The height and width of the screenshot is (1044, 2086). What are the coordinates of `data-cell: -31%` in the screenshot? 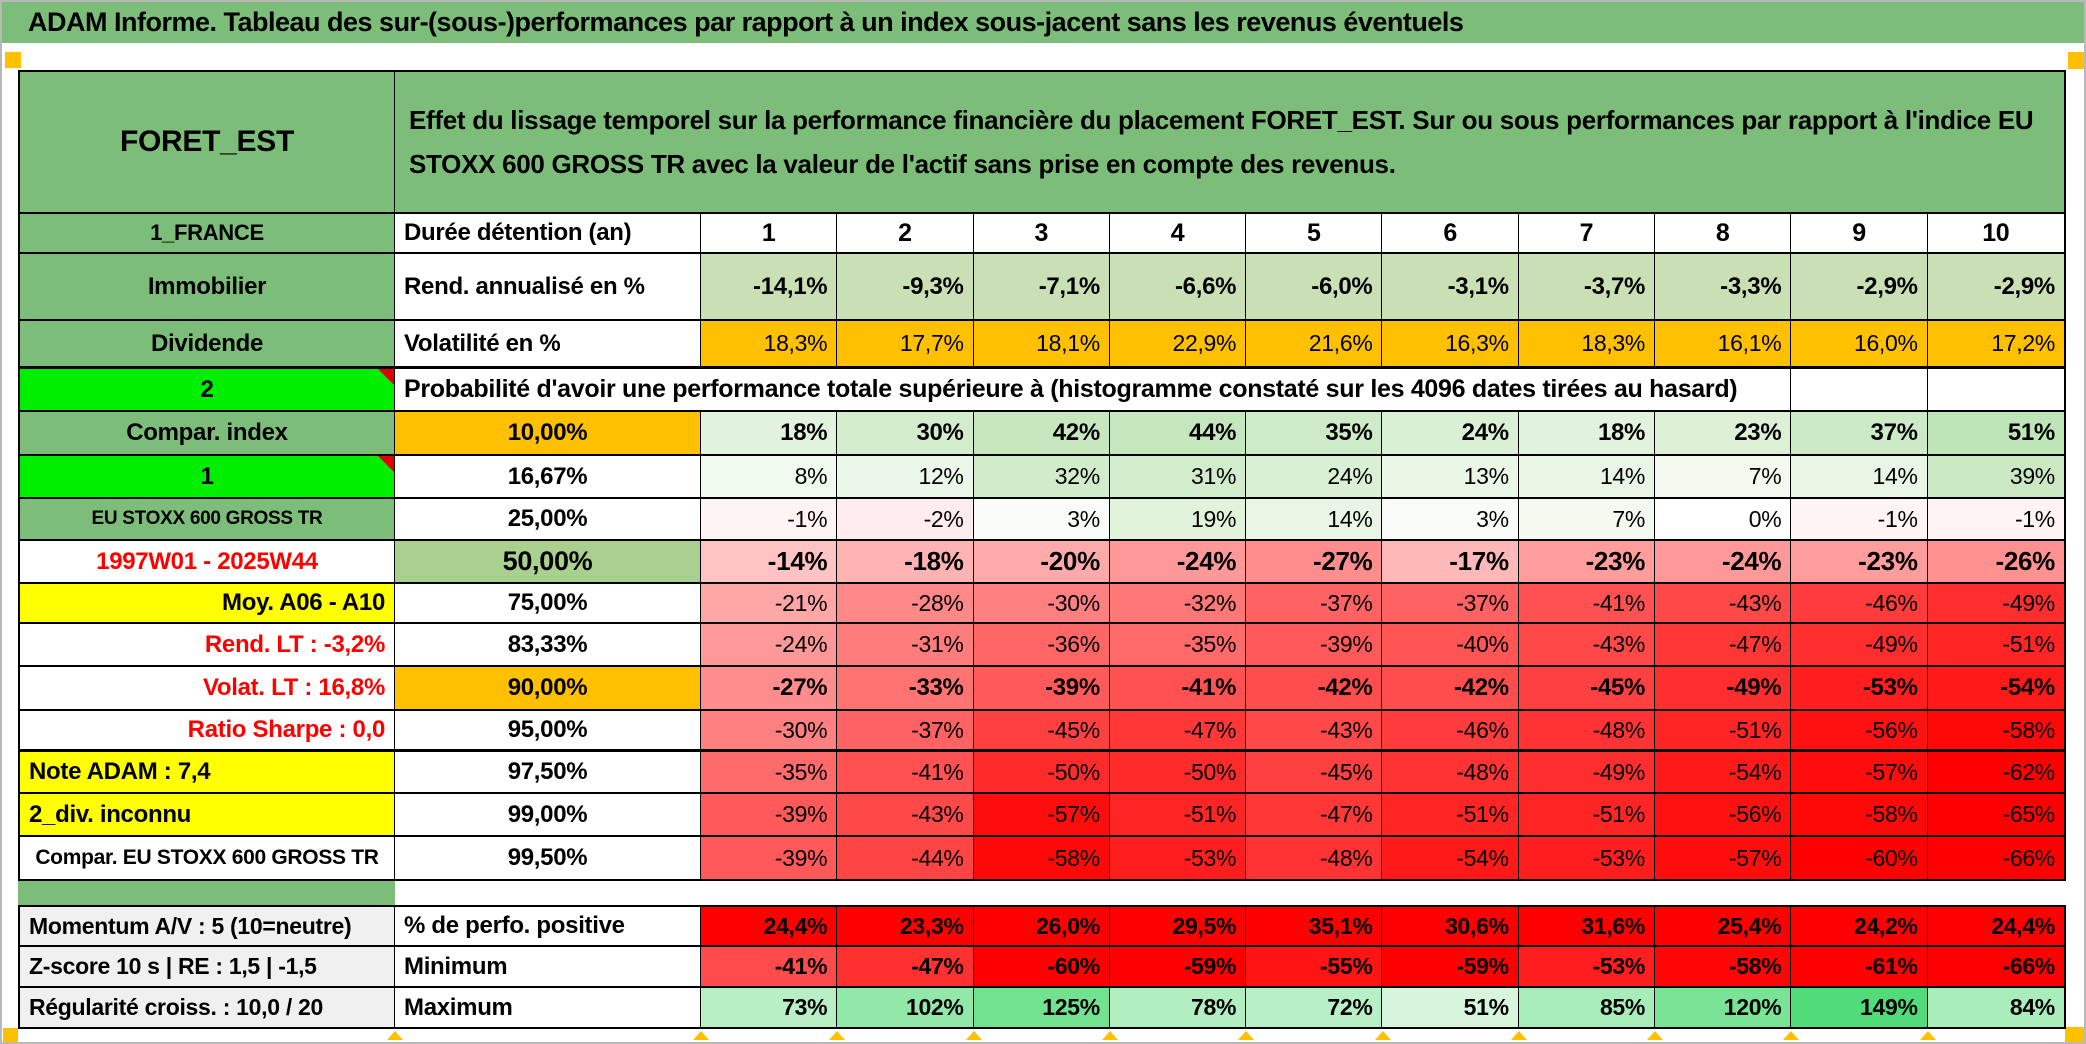 It's located at (905, 645).